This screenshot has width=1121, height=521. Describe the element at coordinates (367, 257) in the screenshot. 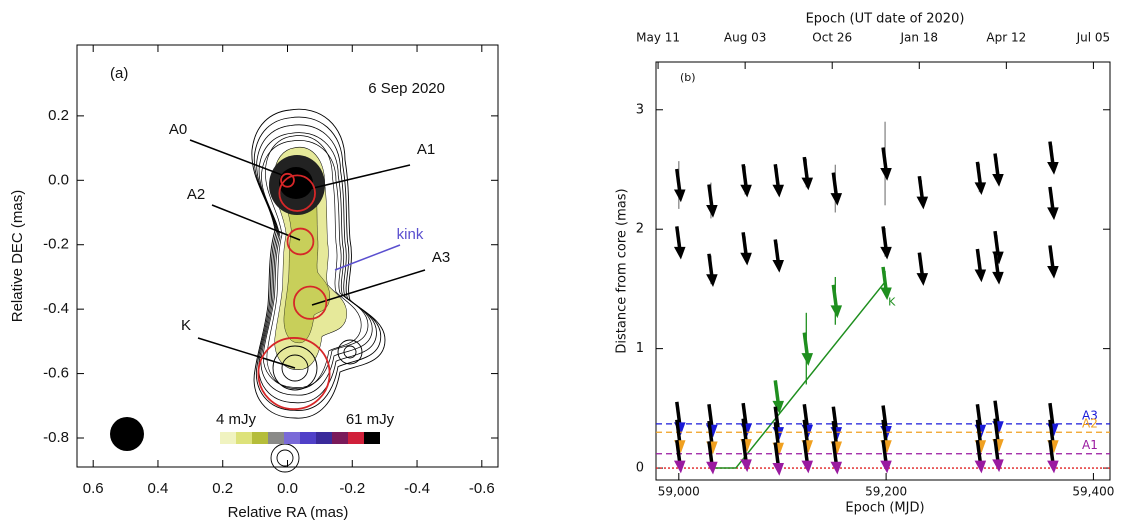

I see `kink-leader` at that location.